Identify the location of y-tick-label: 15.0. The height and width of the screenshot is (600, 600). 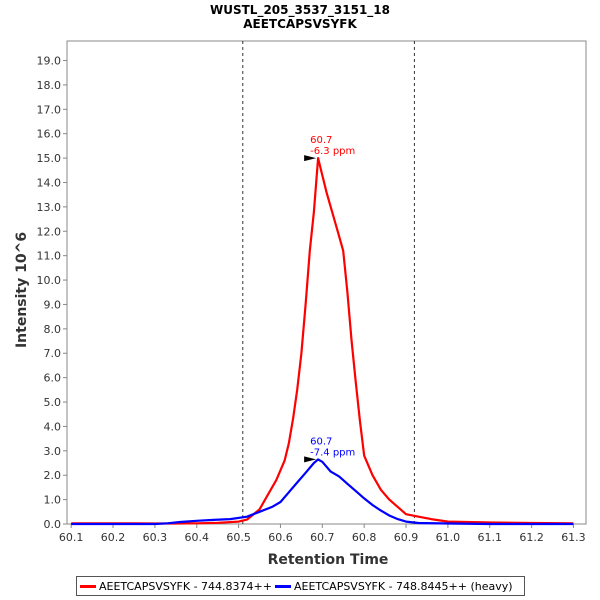
(49, 158).